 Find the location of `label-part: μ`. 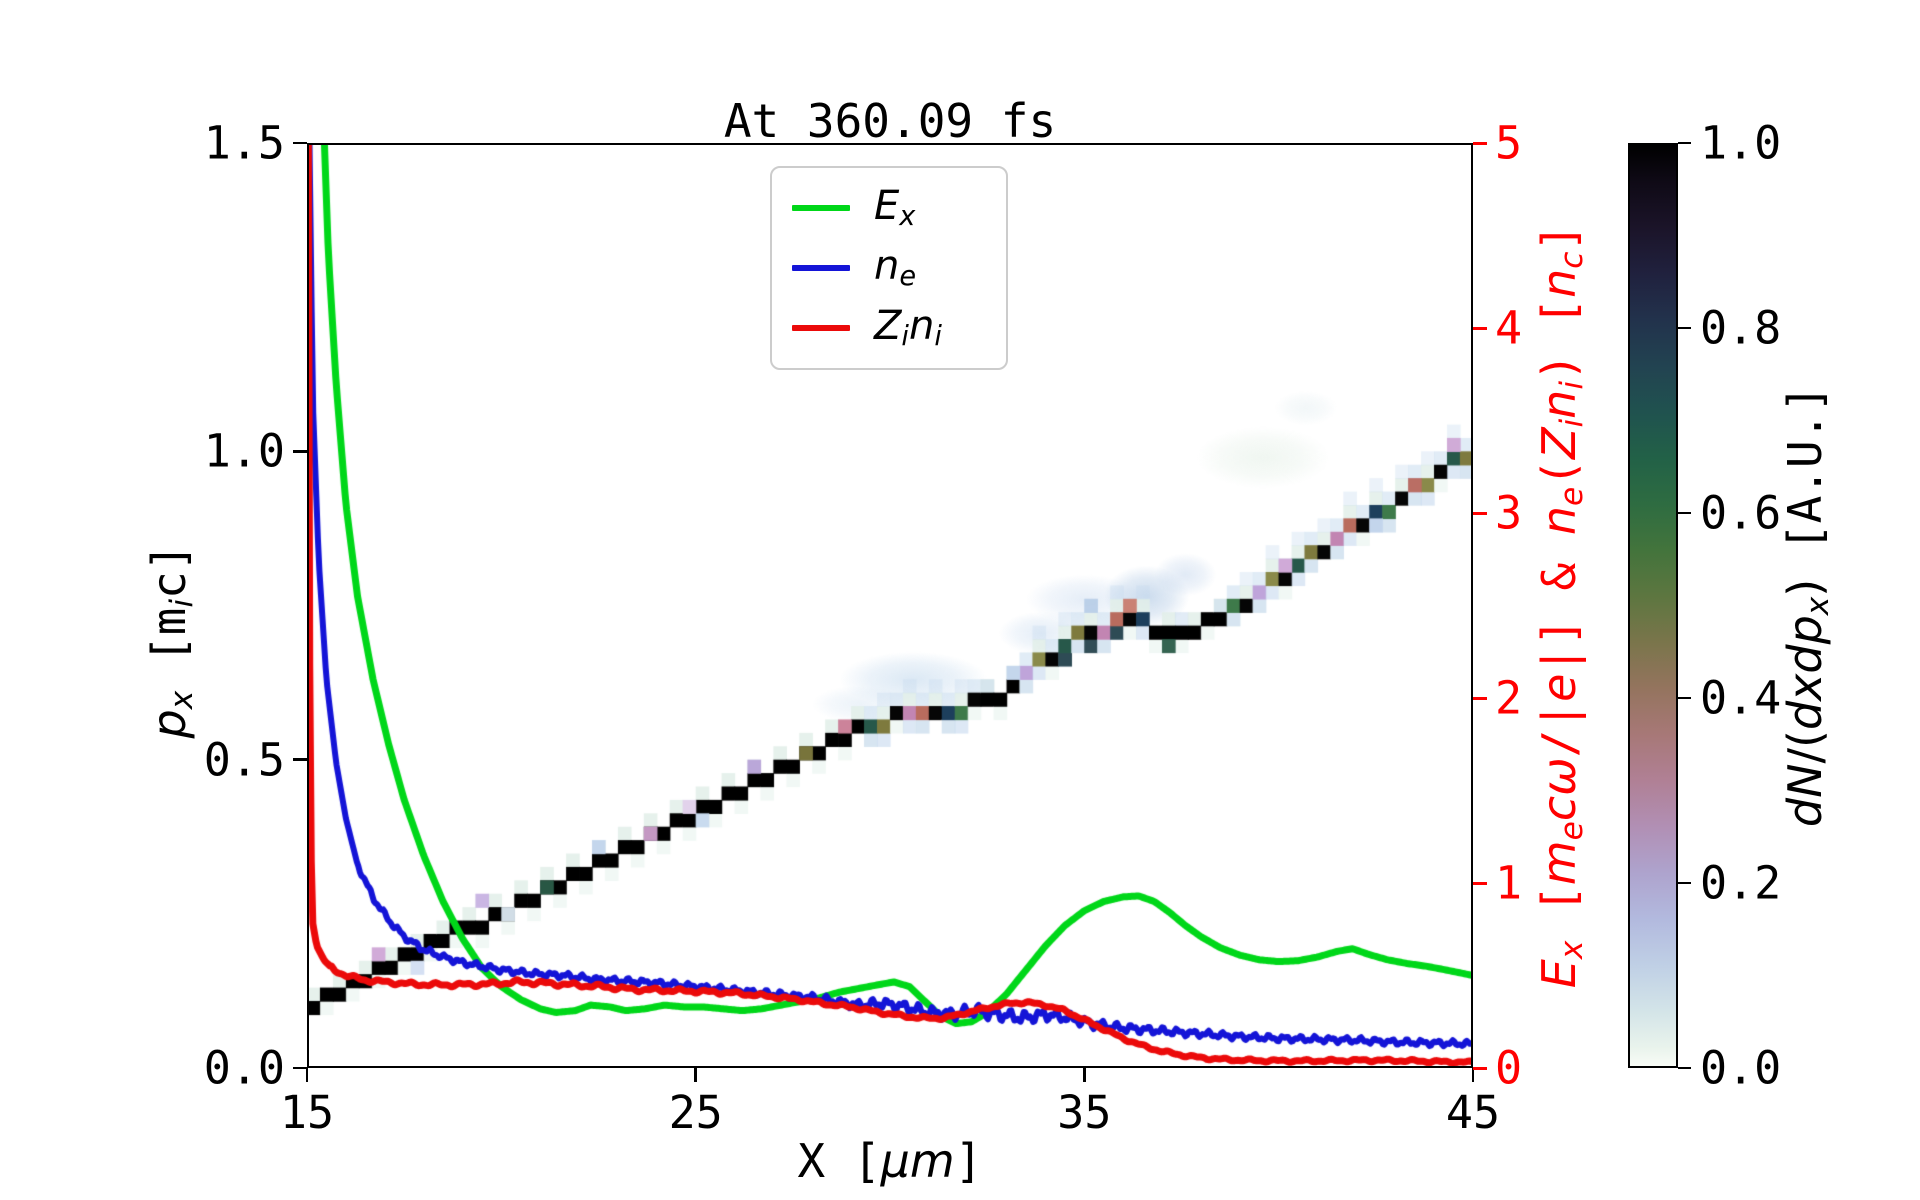

label-part: μ is located at coordinates (895, 1161).